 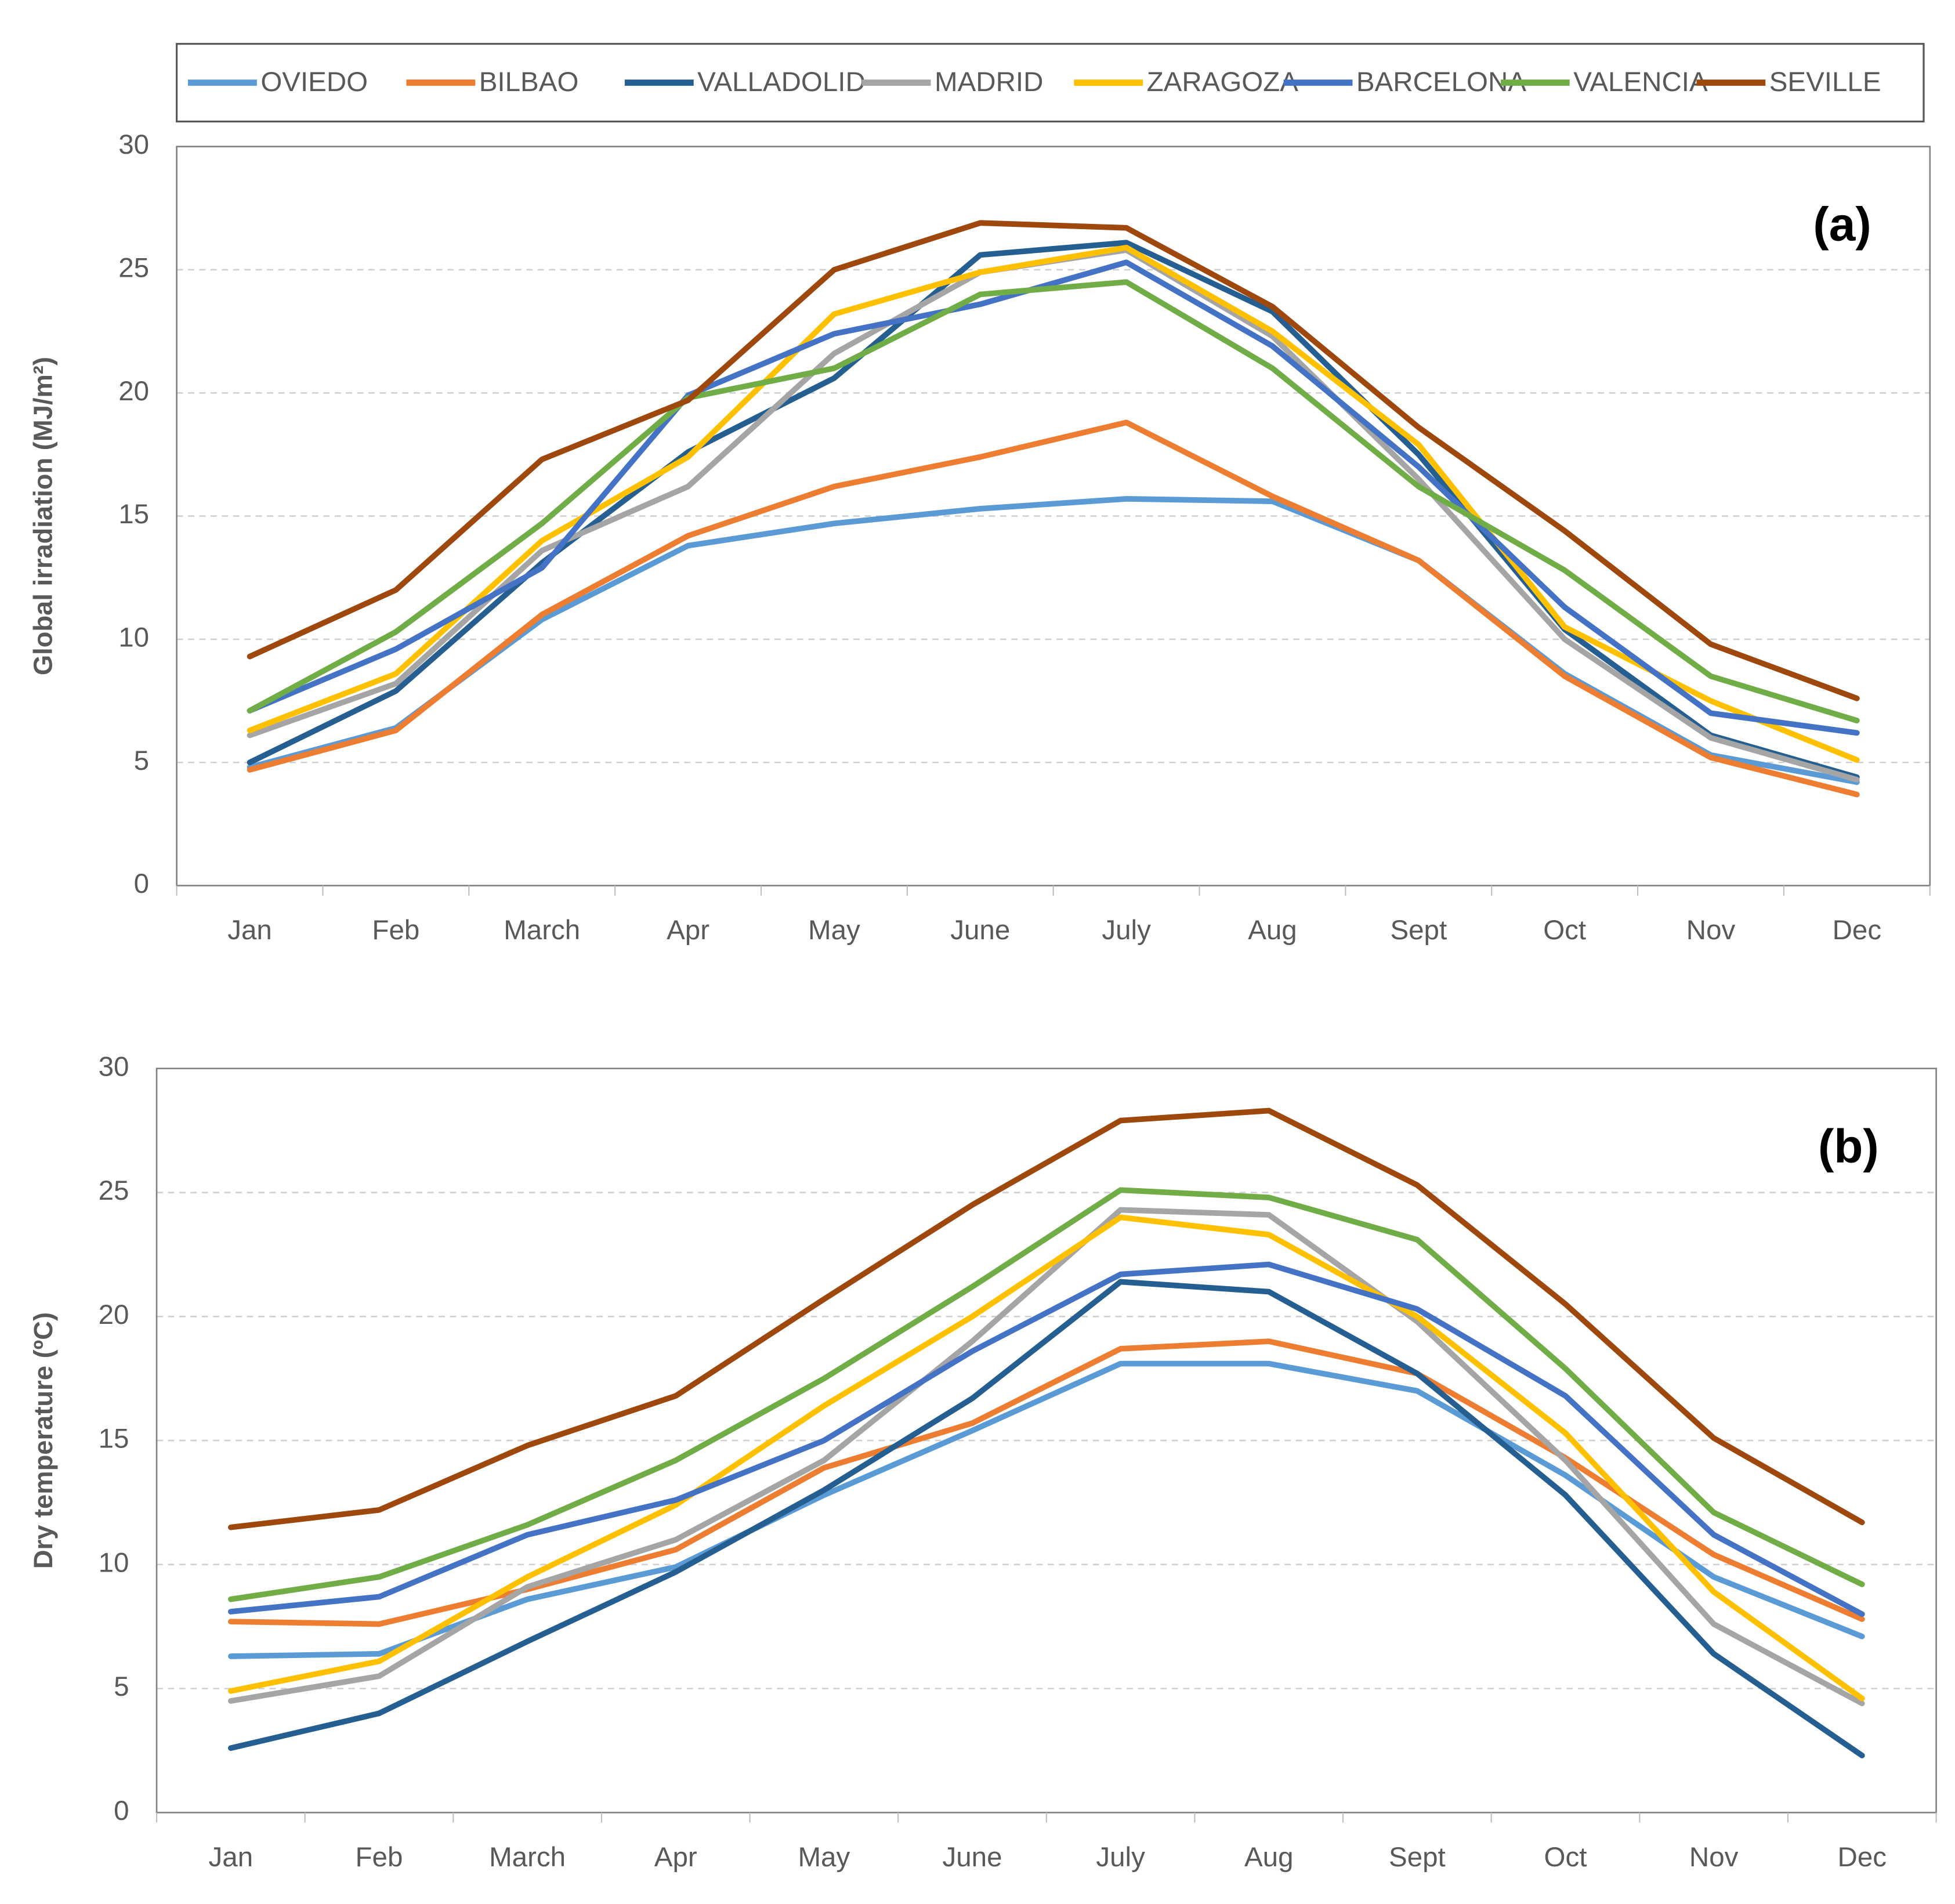 I want to click on legend-label: OVIEDO, so click(x=314, y=82).